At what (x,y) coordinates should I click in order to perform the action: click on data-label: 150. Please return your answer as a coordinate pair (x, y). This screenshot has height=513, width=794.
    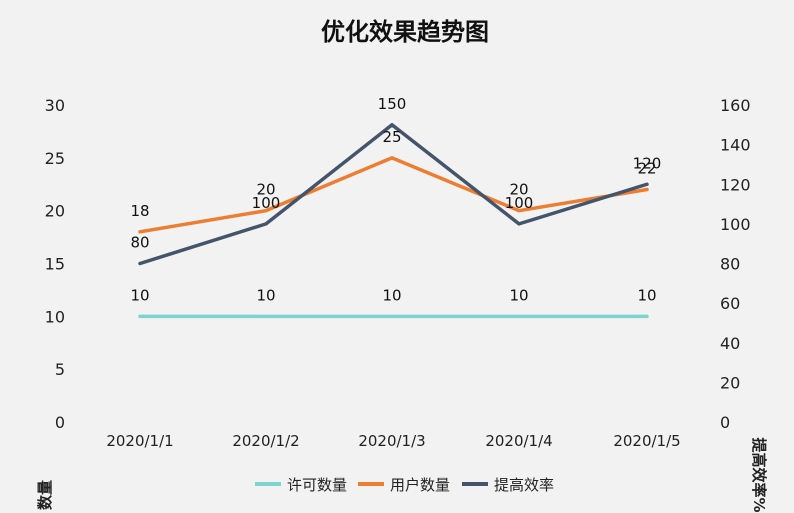
    Looking at the image, I should click on (392, 104).